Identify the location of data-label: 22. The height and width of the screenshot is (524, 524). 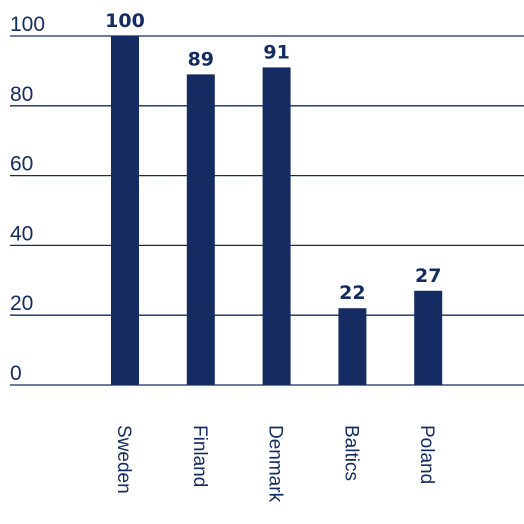
(352, 293).